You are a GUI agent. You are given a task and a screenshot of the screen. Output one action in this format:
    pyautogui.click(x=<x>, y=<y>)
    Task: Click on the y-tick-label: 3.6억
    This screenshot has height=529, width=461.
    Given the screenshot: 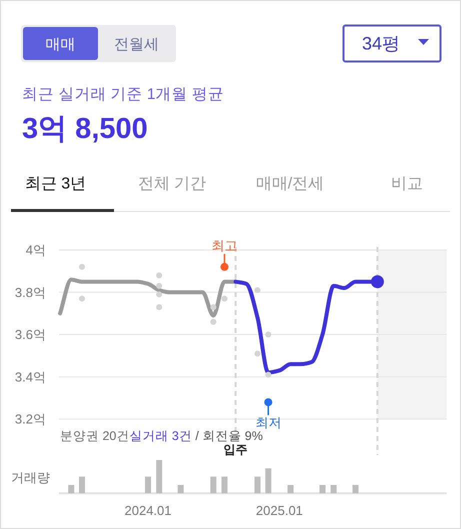 What is the action you would take?
    pyautogui.click(x=30, y=334)
    